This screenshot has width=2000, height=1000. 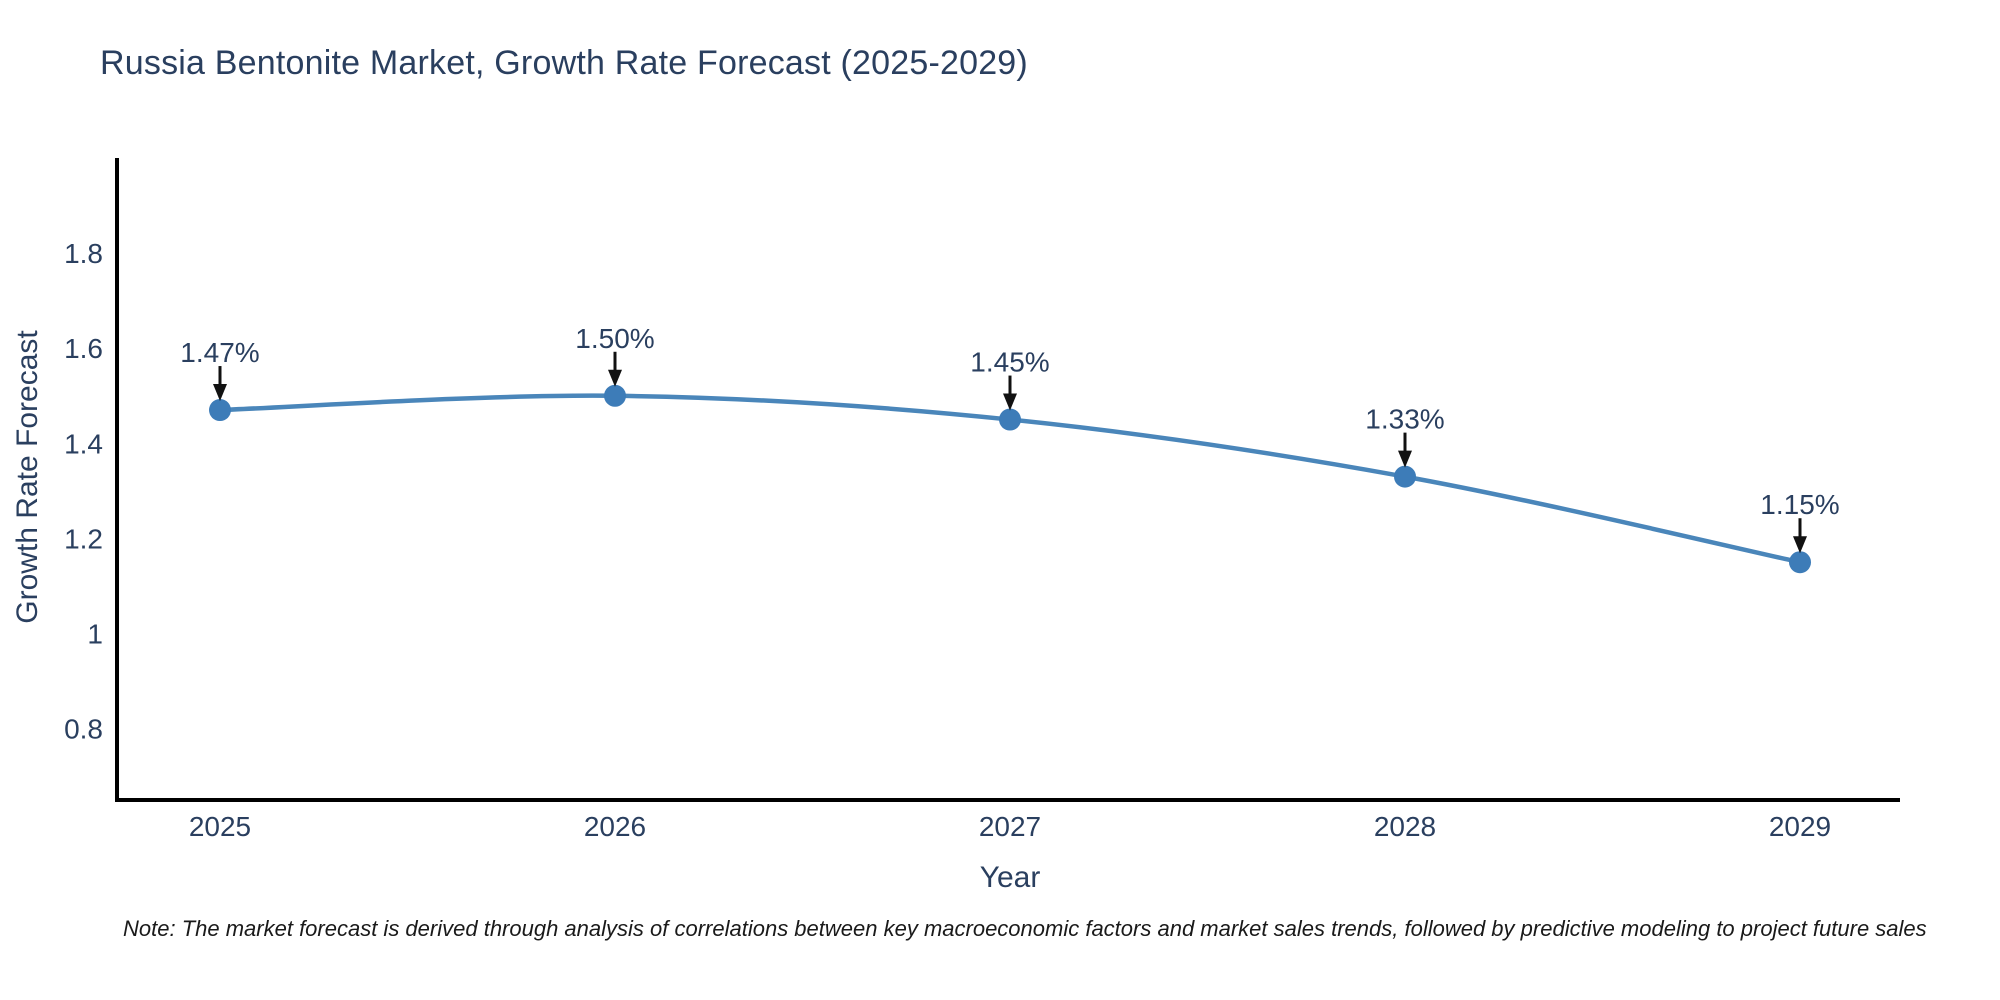 What do you see at coordinates (83, 538) in the screenshot?
I see `y-tick-label: 1.2` at bounding box center [83, 538].